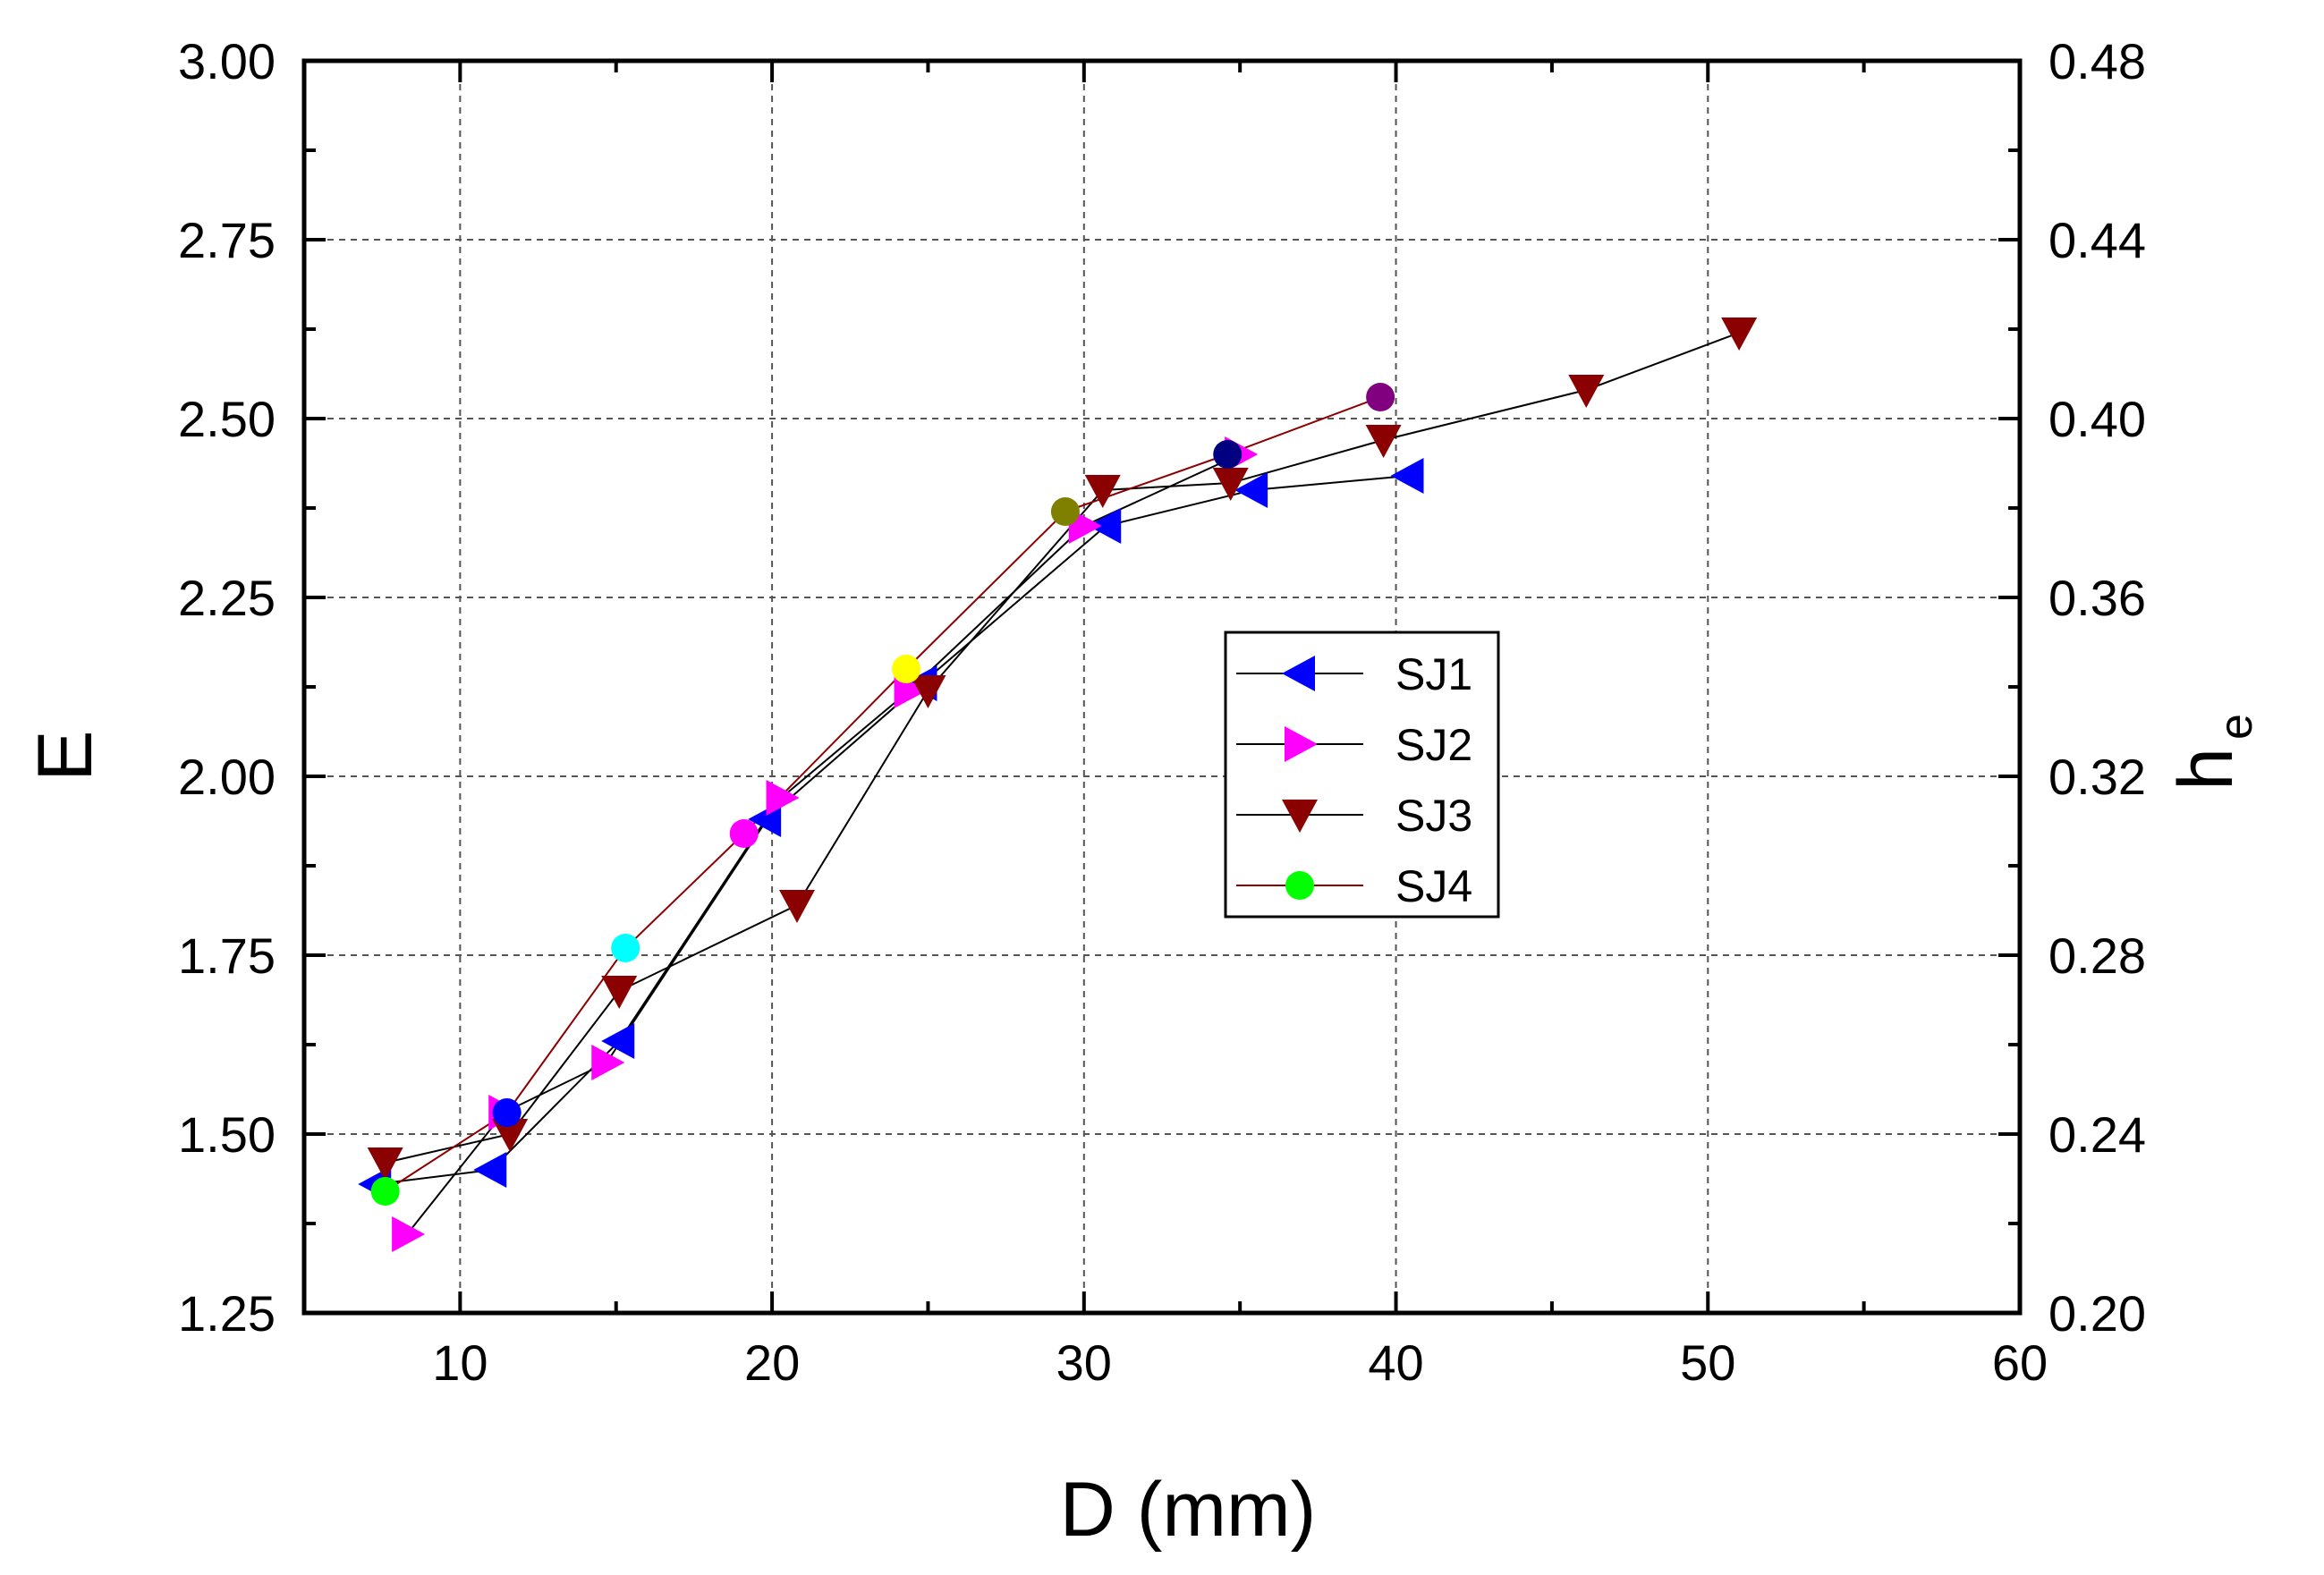 The width and height of the screenshot is (2324, 1575). I want to click on y-tick-labels: 1.25 1.50 1.75 2.00 2.25 2.50 2.75 3.00, so click(227, 687).